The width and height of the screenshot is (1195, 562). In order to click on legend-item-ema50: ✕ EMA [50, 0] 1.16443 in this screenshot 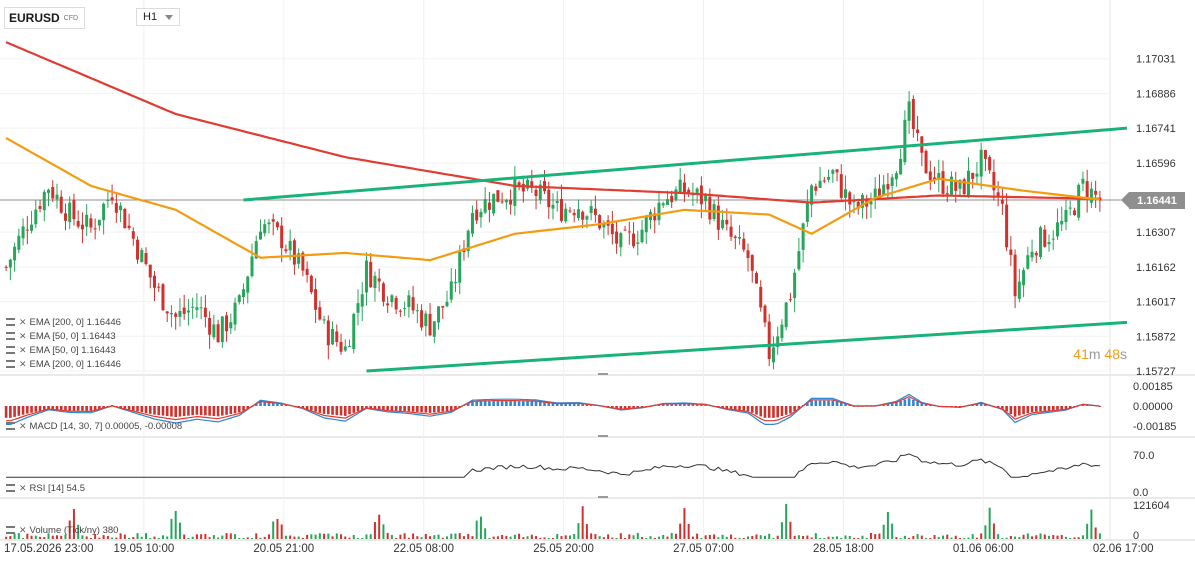, I will do `click(61, 336)`.